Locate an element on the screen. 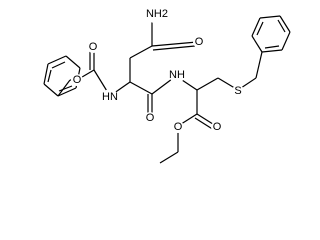  atom-label: NH is located at coordinates (177, 75).